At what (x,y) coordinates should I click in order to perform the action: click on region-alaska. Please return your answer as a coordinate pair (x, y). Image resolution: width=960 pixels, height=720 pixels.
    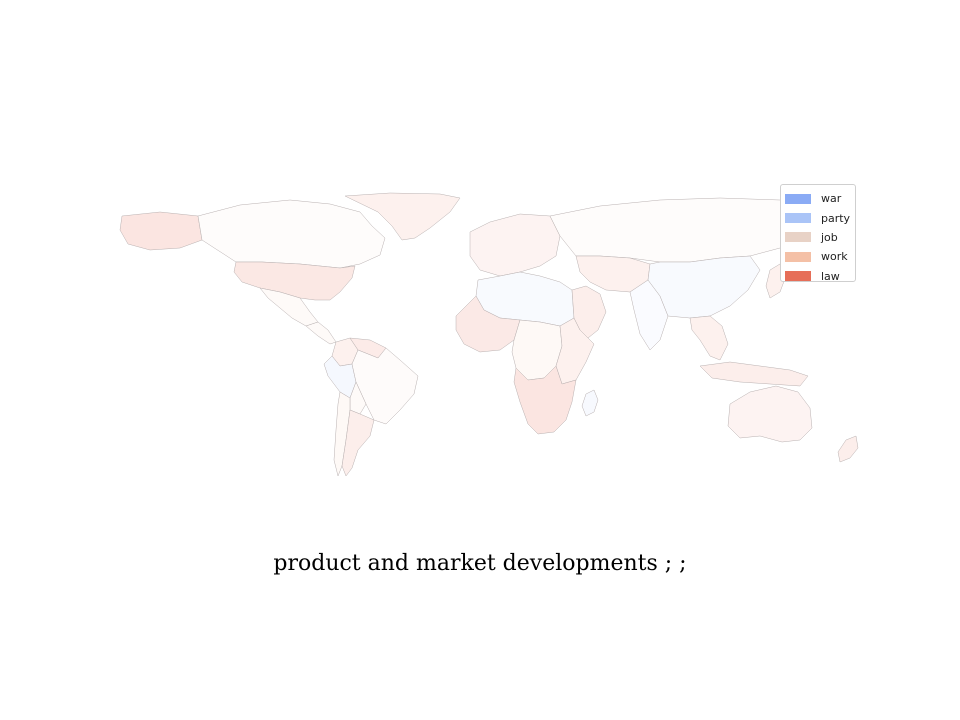
    Looking at the image, I should click on (161, 231).